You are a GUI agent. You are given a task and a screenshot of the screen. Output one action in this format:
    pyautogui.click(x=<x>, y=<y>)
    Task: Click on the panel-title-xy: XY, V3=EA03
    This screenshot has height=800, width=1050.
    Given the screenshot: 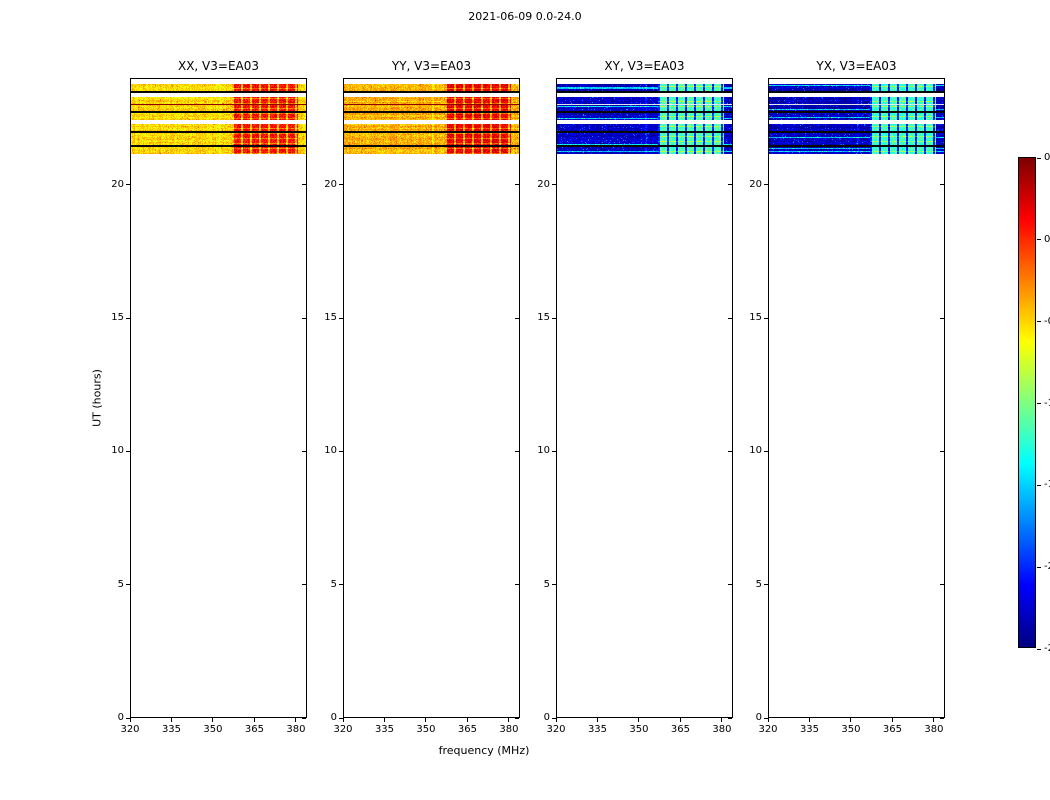 What is the action you would take?
    pyautogui.click(x=644, y=66)
    